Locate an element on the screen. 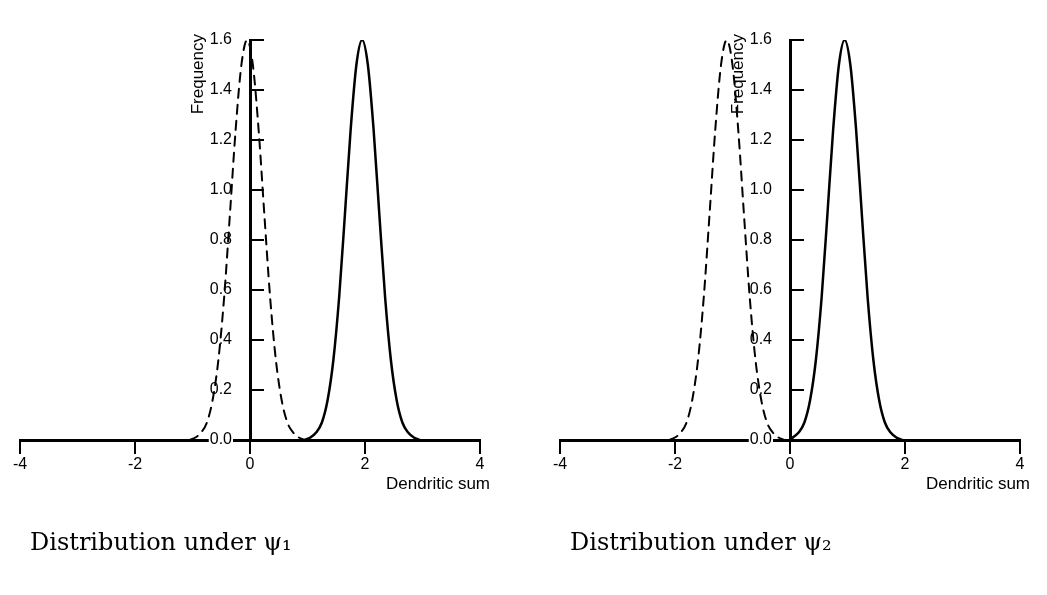  y-tick-label: 0.6 is located at coordinates (761, 289).